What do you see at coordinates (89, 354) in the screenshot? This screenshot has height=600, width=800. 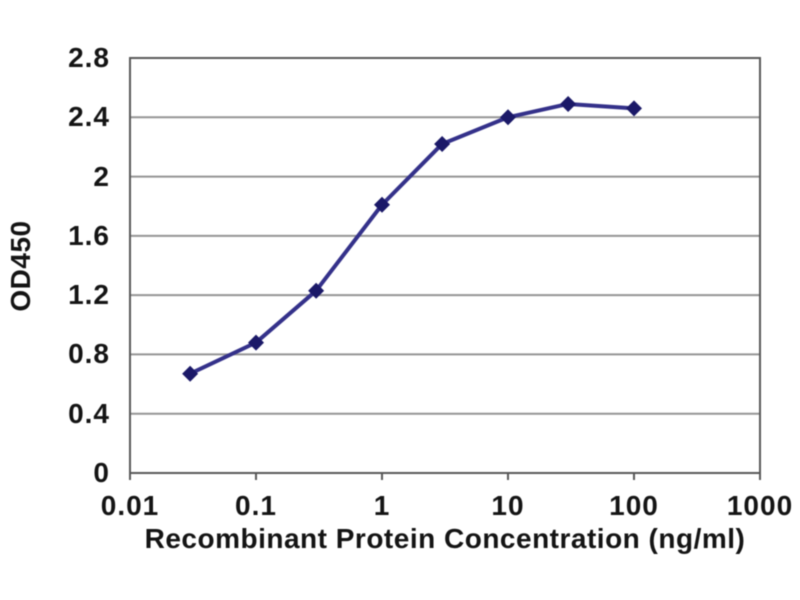 I see `y-tick-label: 0.8` at bounding box center [89, 354].